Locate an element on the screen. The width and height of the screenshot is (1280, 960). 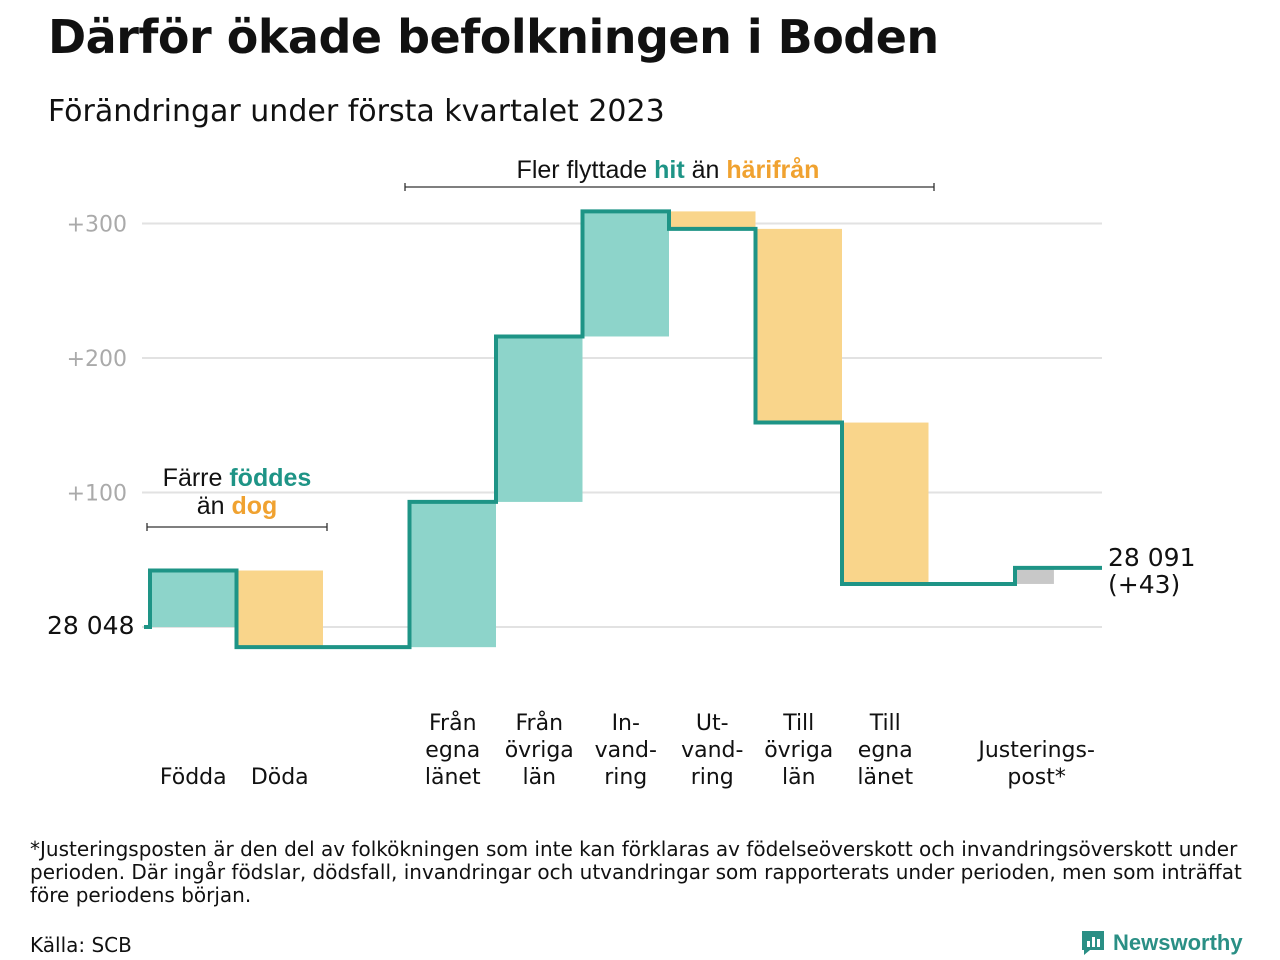
migration-annotation: Fler flyttade hit än härifrån is located at coordinates (669, 173).